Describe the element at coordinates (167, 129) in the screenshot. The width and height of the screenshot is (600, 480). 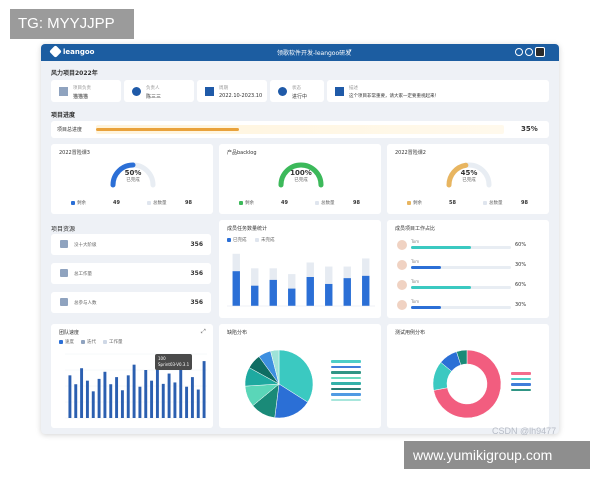
I see `progress-fill` at that location.